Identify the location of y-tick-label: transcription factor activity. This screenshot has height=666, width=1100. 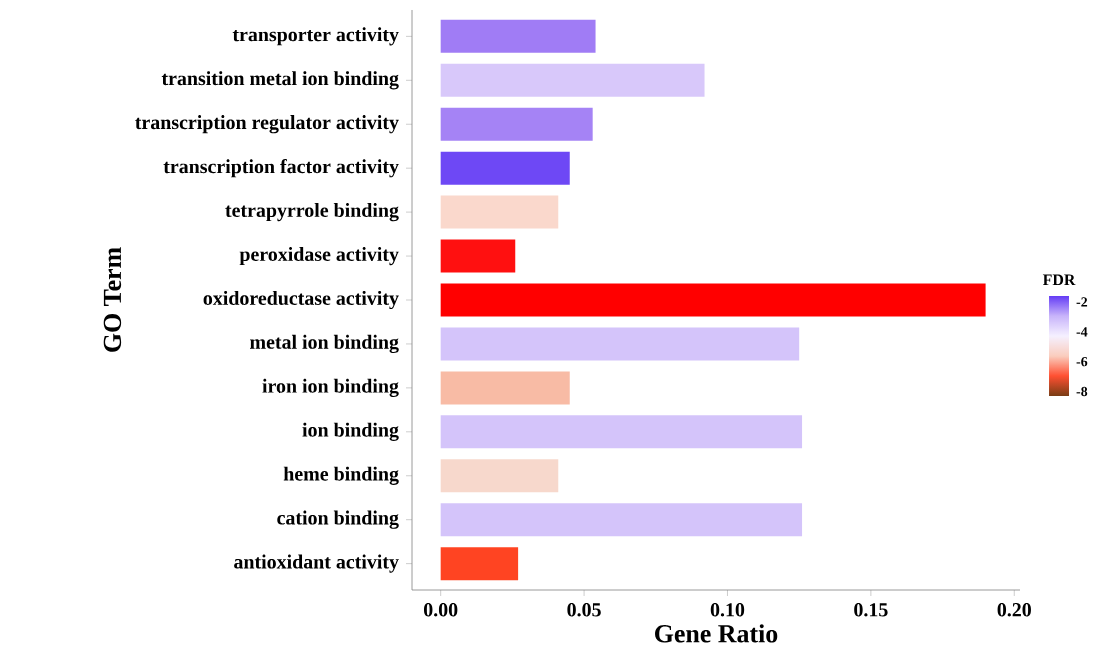
(281, 168).